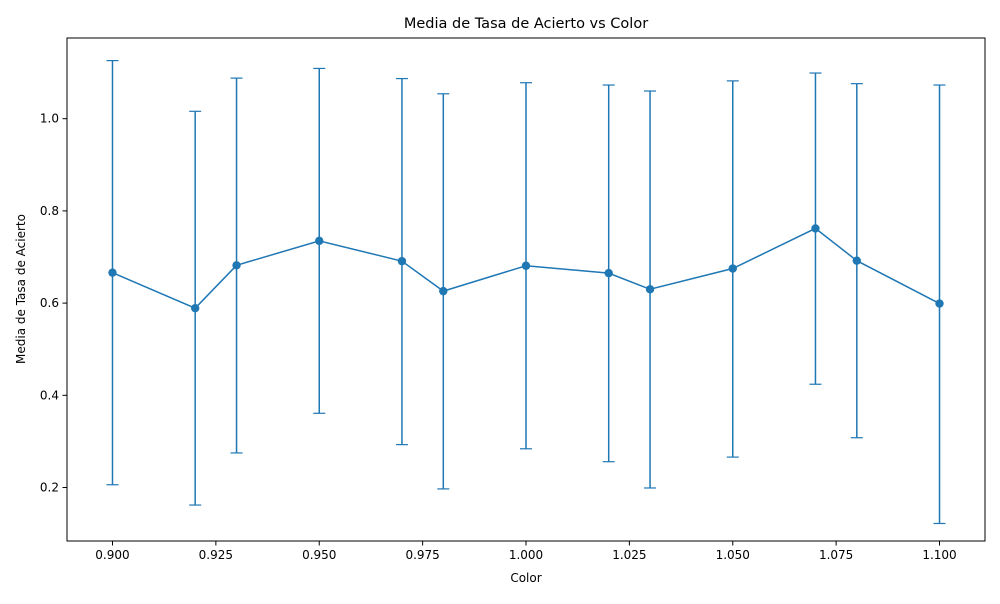  Describe the element at coordinates (939, 555) in the screenshot. I see `x-tick-label: 1.100` at that location.